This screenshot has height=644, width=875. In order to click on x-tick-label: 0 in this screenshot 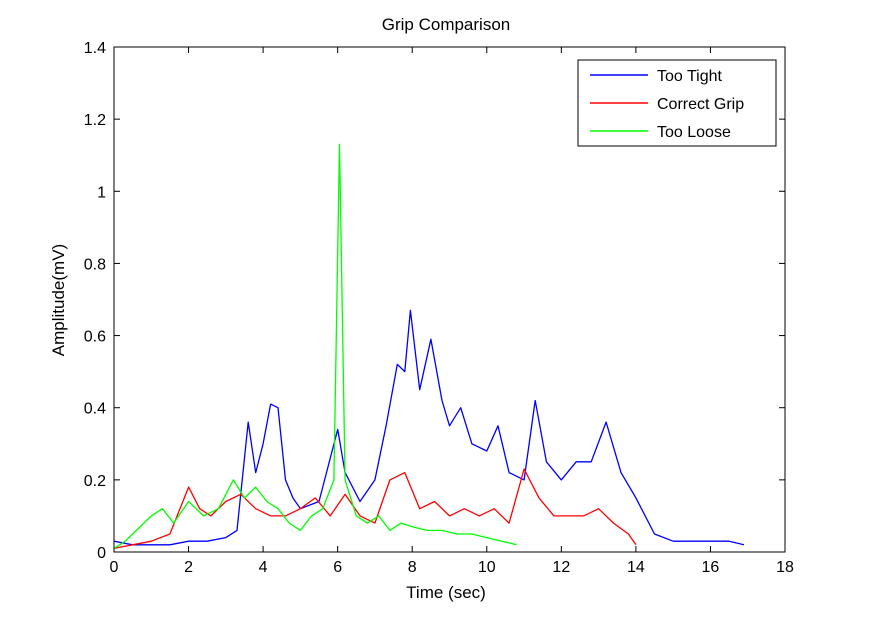, I will do `click(114, 567)`.